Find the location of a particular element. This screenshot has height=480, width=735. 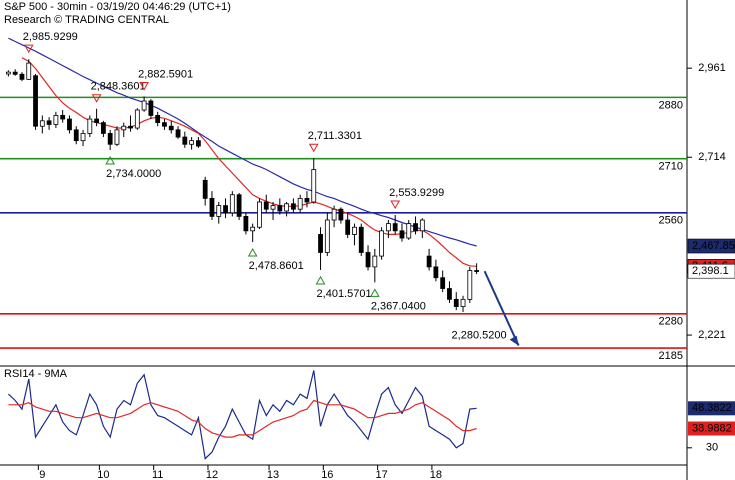

value-box-label: 2,398.1 is located at coordinates (710, 271).